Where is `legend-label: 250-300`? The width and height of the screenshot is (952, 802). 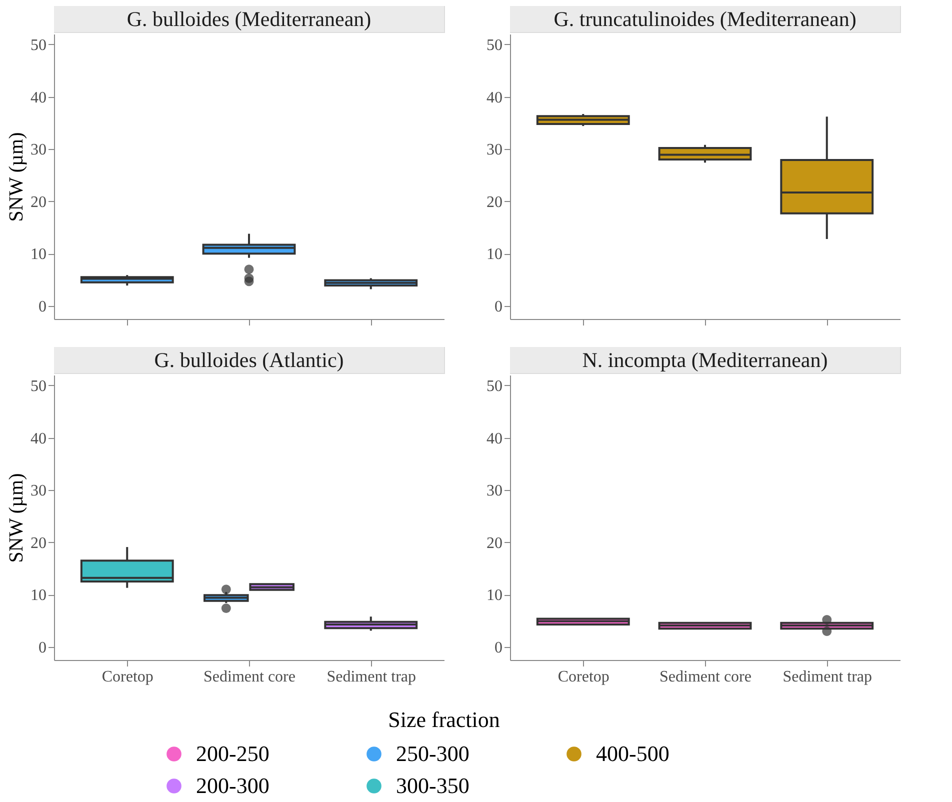 legend-label: 250-300 is located at coordinates (433, 753).